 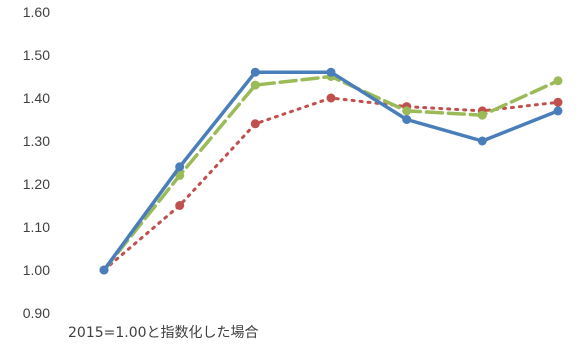 What do you see at coordinates (36, 98) in the screenshot?
I see `y-tick-label: 1.40` at bounding box center [36, 98].